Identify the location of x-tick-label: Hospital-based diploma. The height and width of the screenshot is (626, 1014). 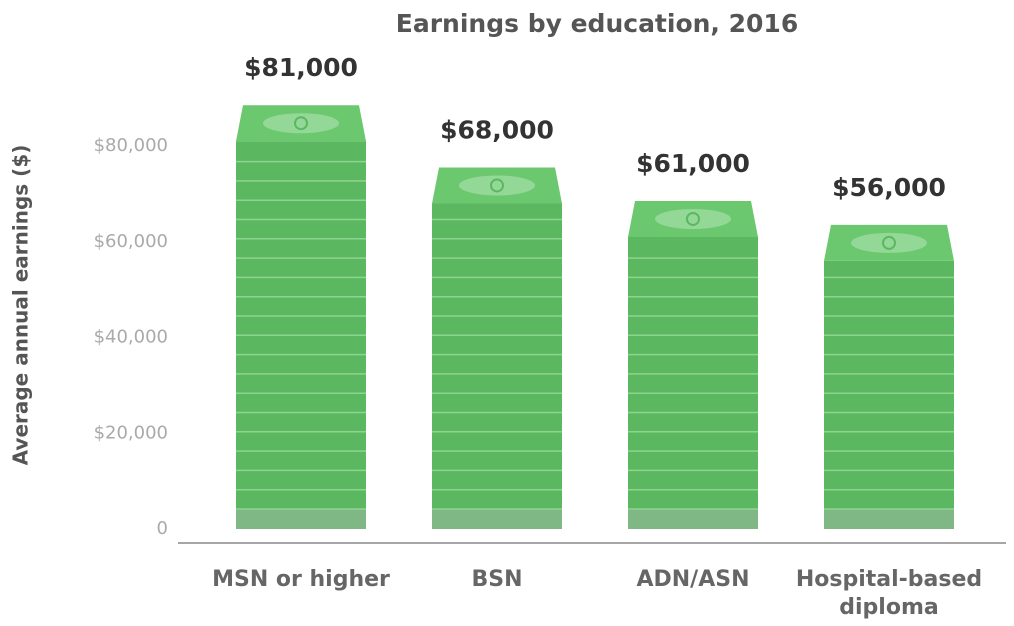
(889, 593).